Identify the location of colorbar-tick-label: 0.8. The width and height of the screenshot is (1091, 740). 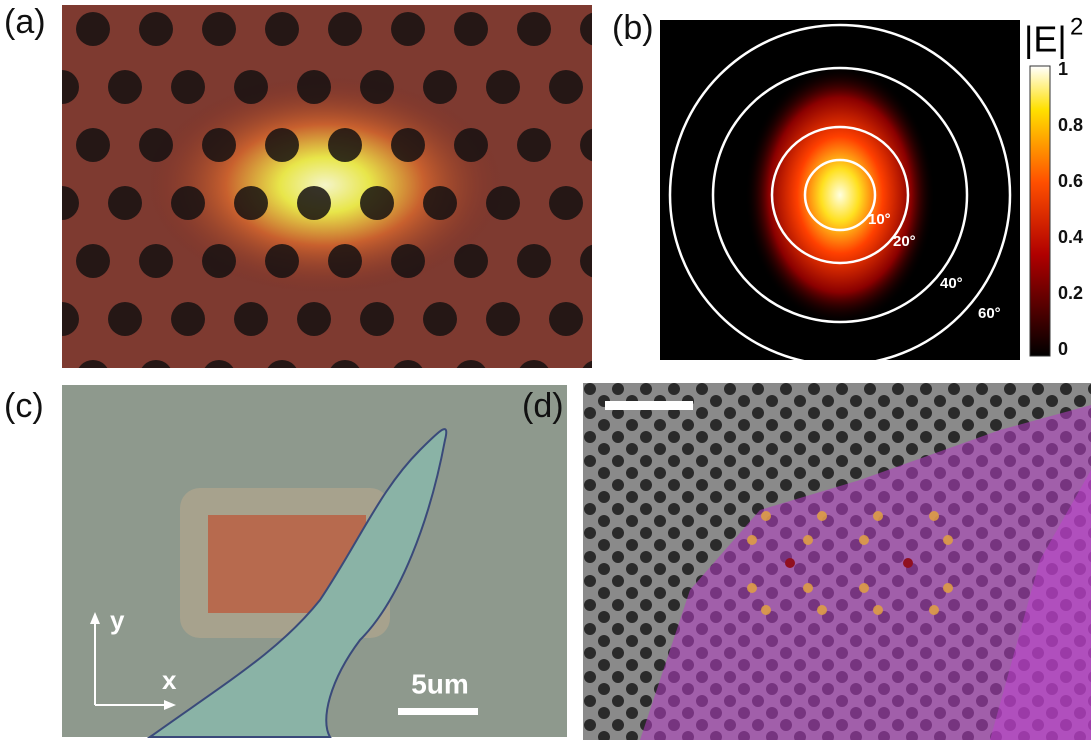
(1070, 125).